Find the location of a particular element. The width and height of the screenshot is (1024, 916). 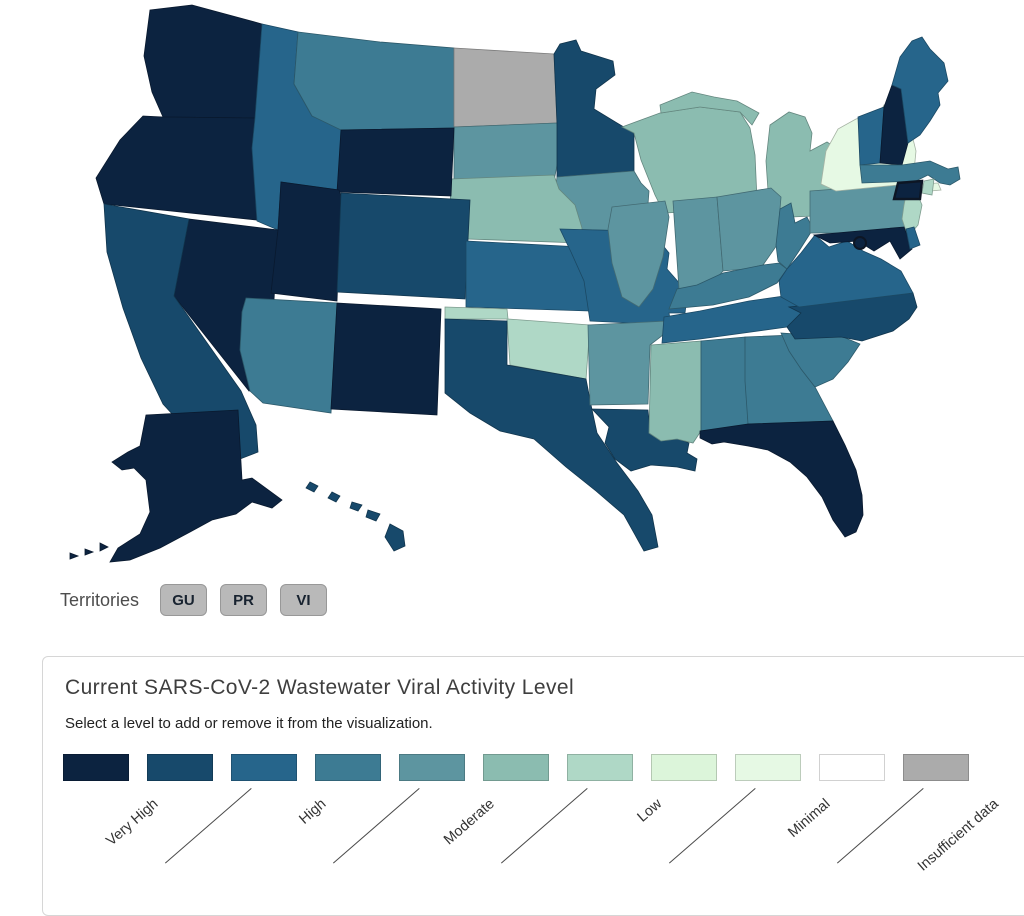

state-AK-aleutians is located at coordinates (89, 551).